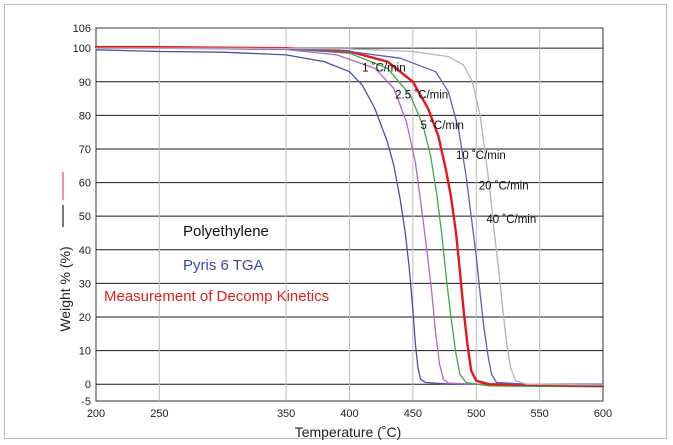 This screenshot has width=673, height=445. What do you see at coordinates (441, 126) in the screenshot?
I see `series-annotation-3: 5 ˚C/min` at bounding box center [441, 126].